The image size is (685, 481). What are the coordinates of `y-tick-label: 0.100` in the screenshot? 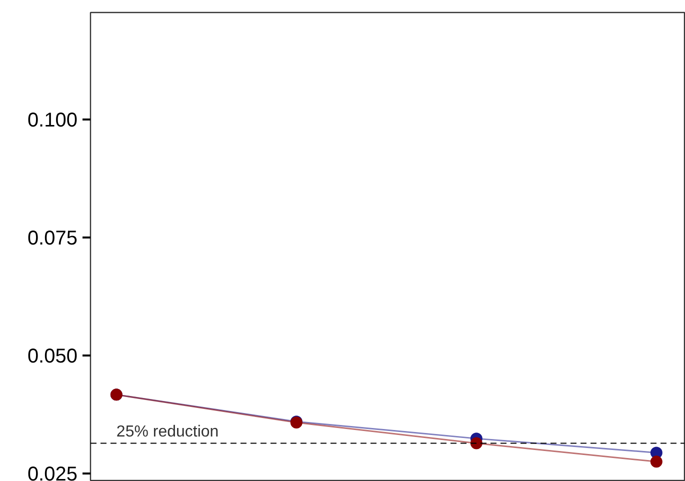 It's located at (52, 121).